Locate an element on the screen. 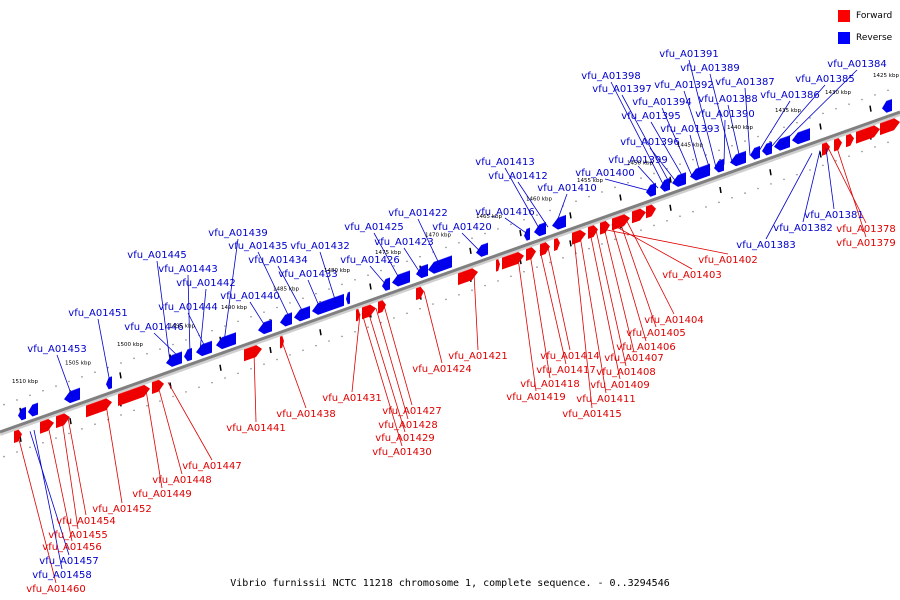 Image resolution: width=900 pixels, height=600 pixels. gene-label: vfu_A01447 is located at coordinates (211, 466).